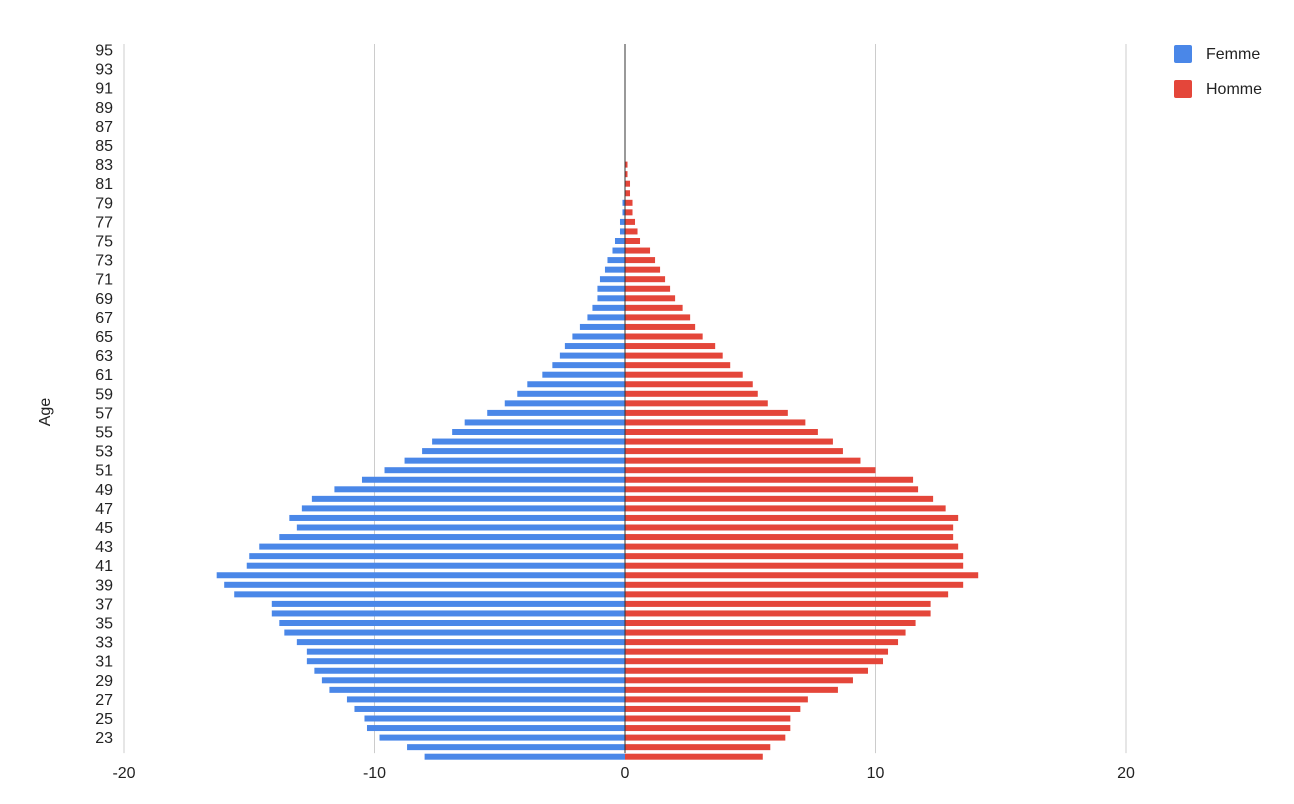 The height and width of the screenshot is (804, 1294). What do you see at coordinates (1218, 71) in the screenshot?
I see `legend: Femme Homme` at bounding box center [1218, 71].